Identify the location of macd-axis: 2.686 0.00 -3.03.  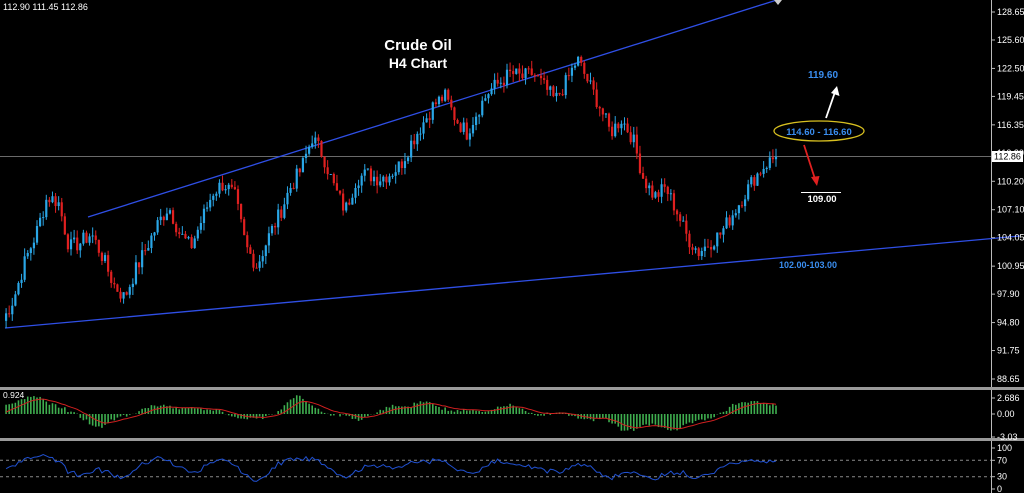
(1005, 417).